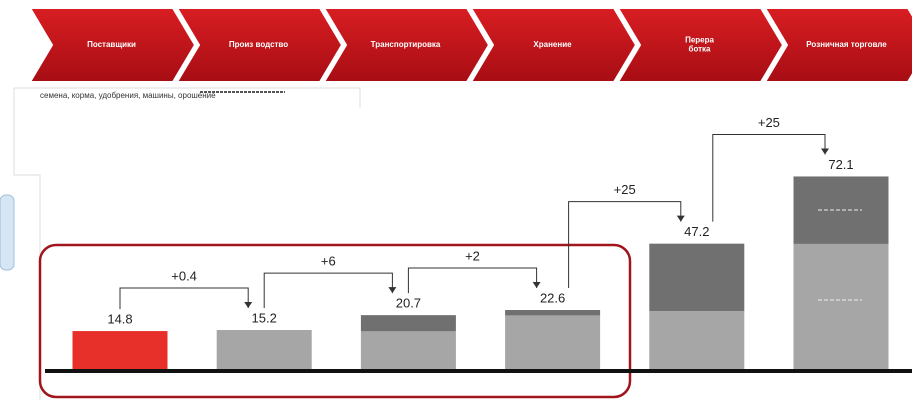 The width and height of the screenshot is (912, 400). What do you see at coordinates (552, 297) in the screenshot?
I see `total-label: 22.6` at bounding box center [552, 297].